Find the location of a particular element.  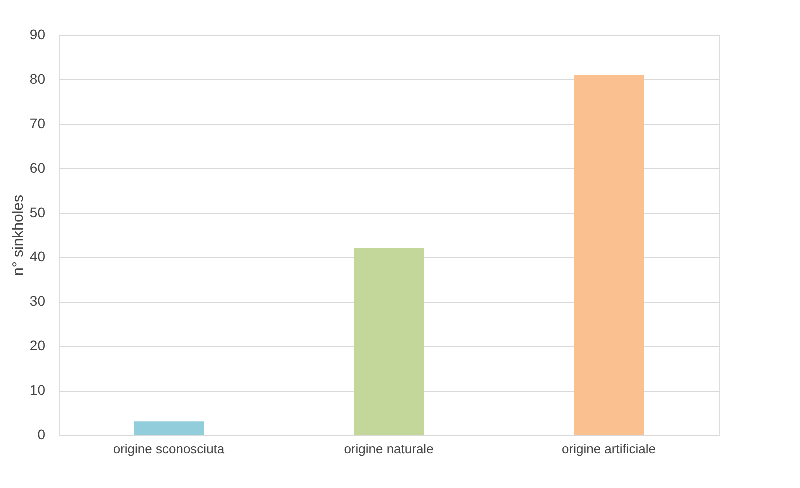

x-tick-label: origine sconosciuta is located at coordinates (169, 449).